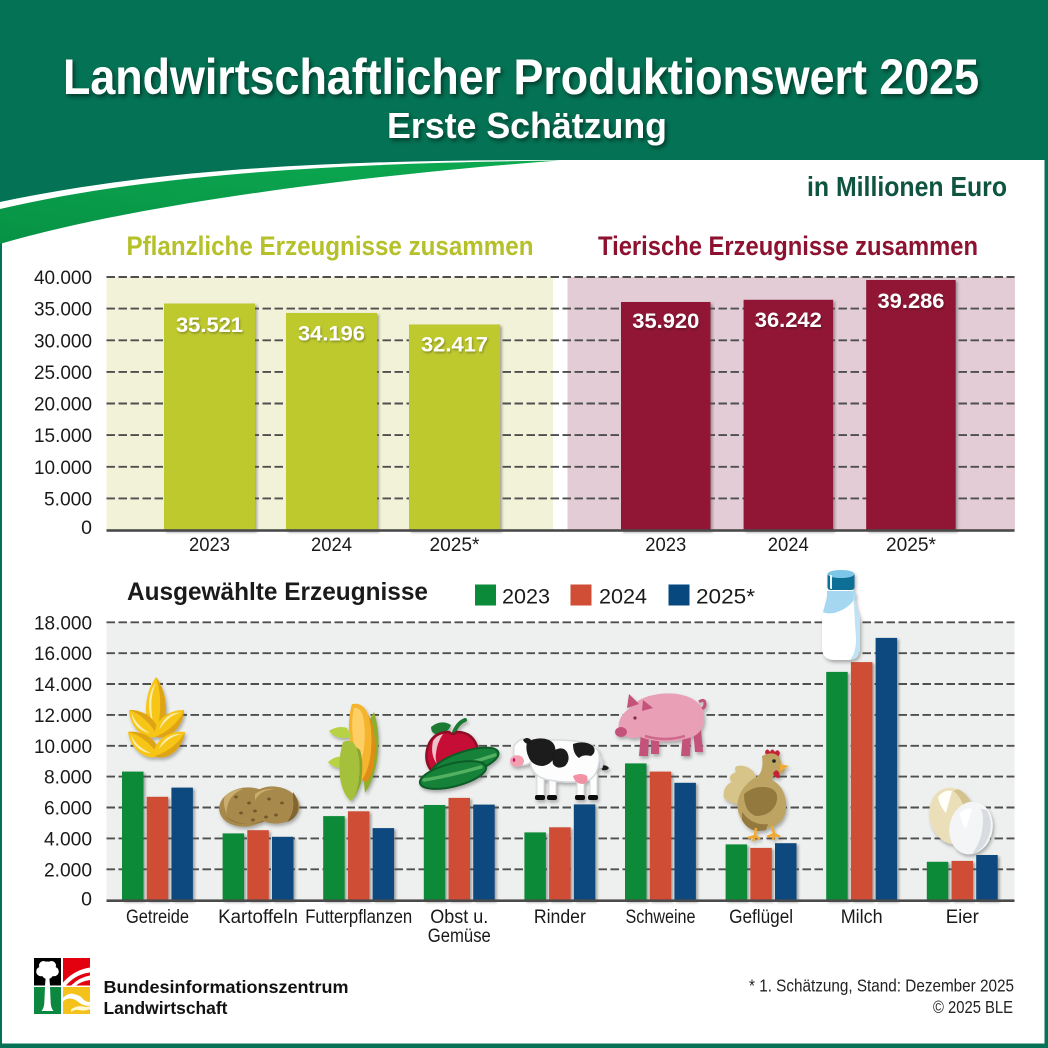 The image size is (1048, 1048). Describe the element at coordinates (63, 405) in the screenshot. I see `svg-text: 20.000` at that location.